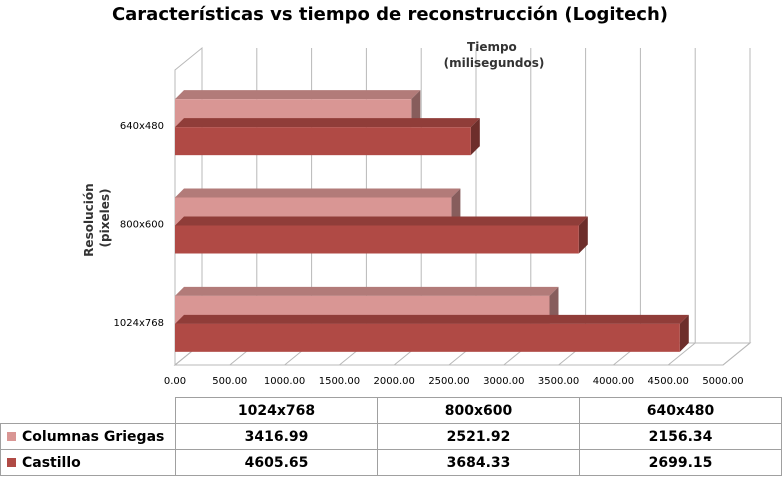 The width and height of the screenshot is (783, 479). I want to click on x-axis-title-line2: (milisegundos), so click(494, 63).